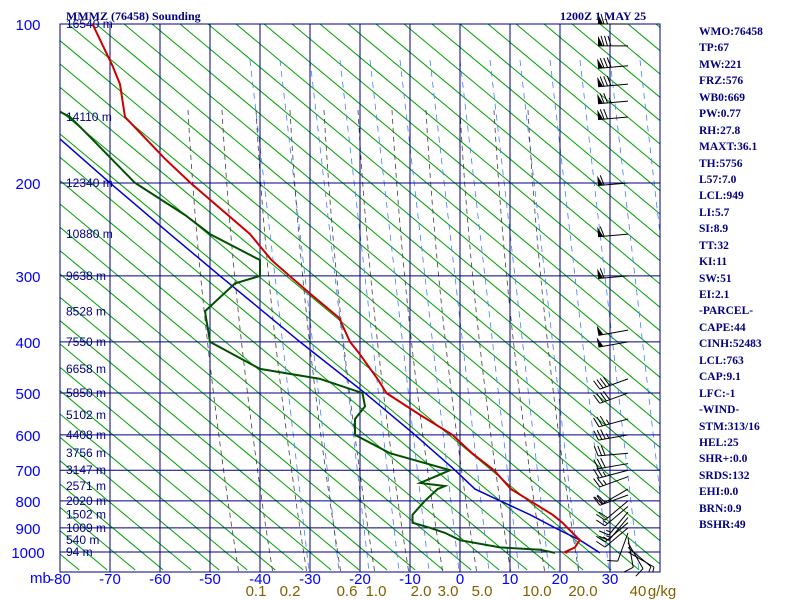  Describe the element at coordinates (376, 591) in the screenshot. I see `mixing-ratio-label: 1.0` at that location.